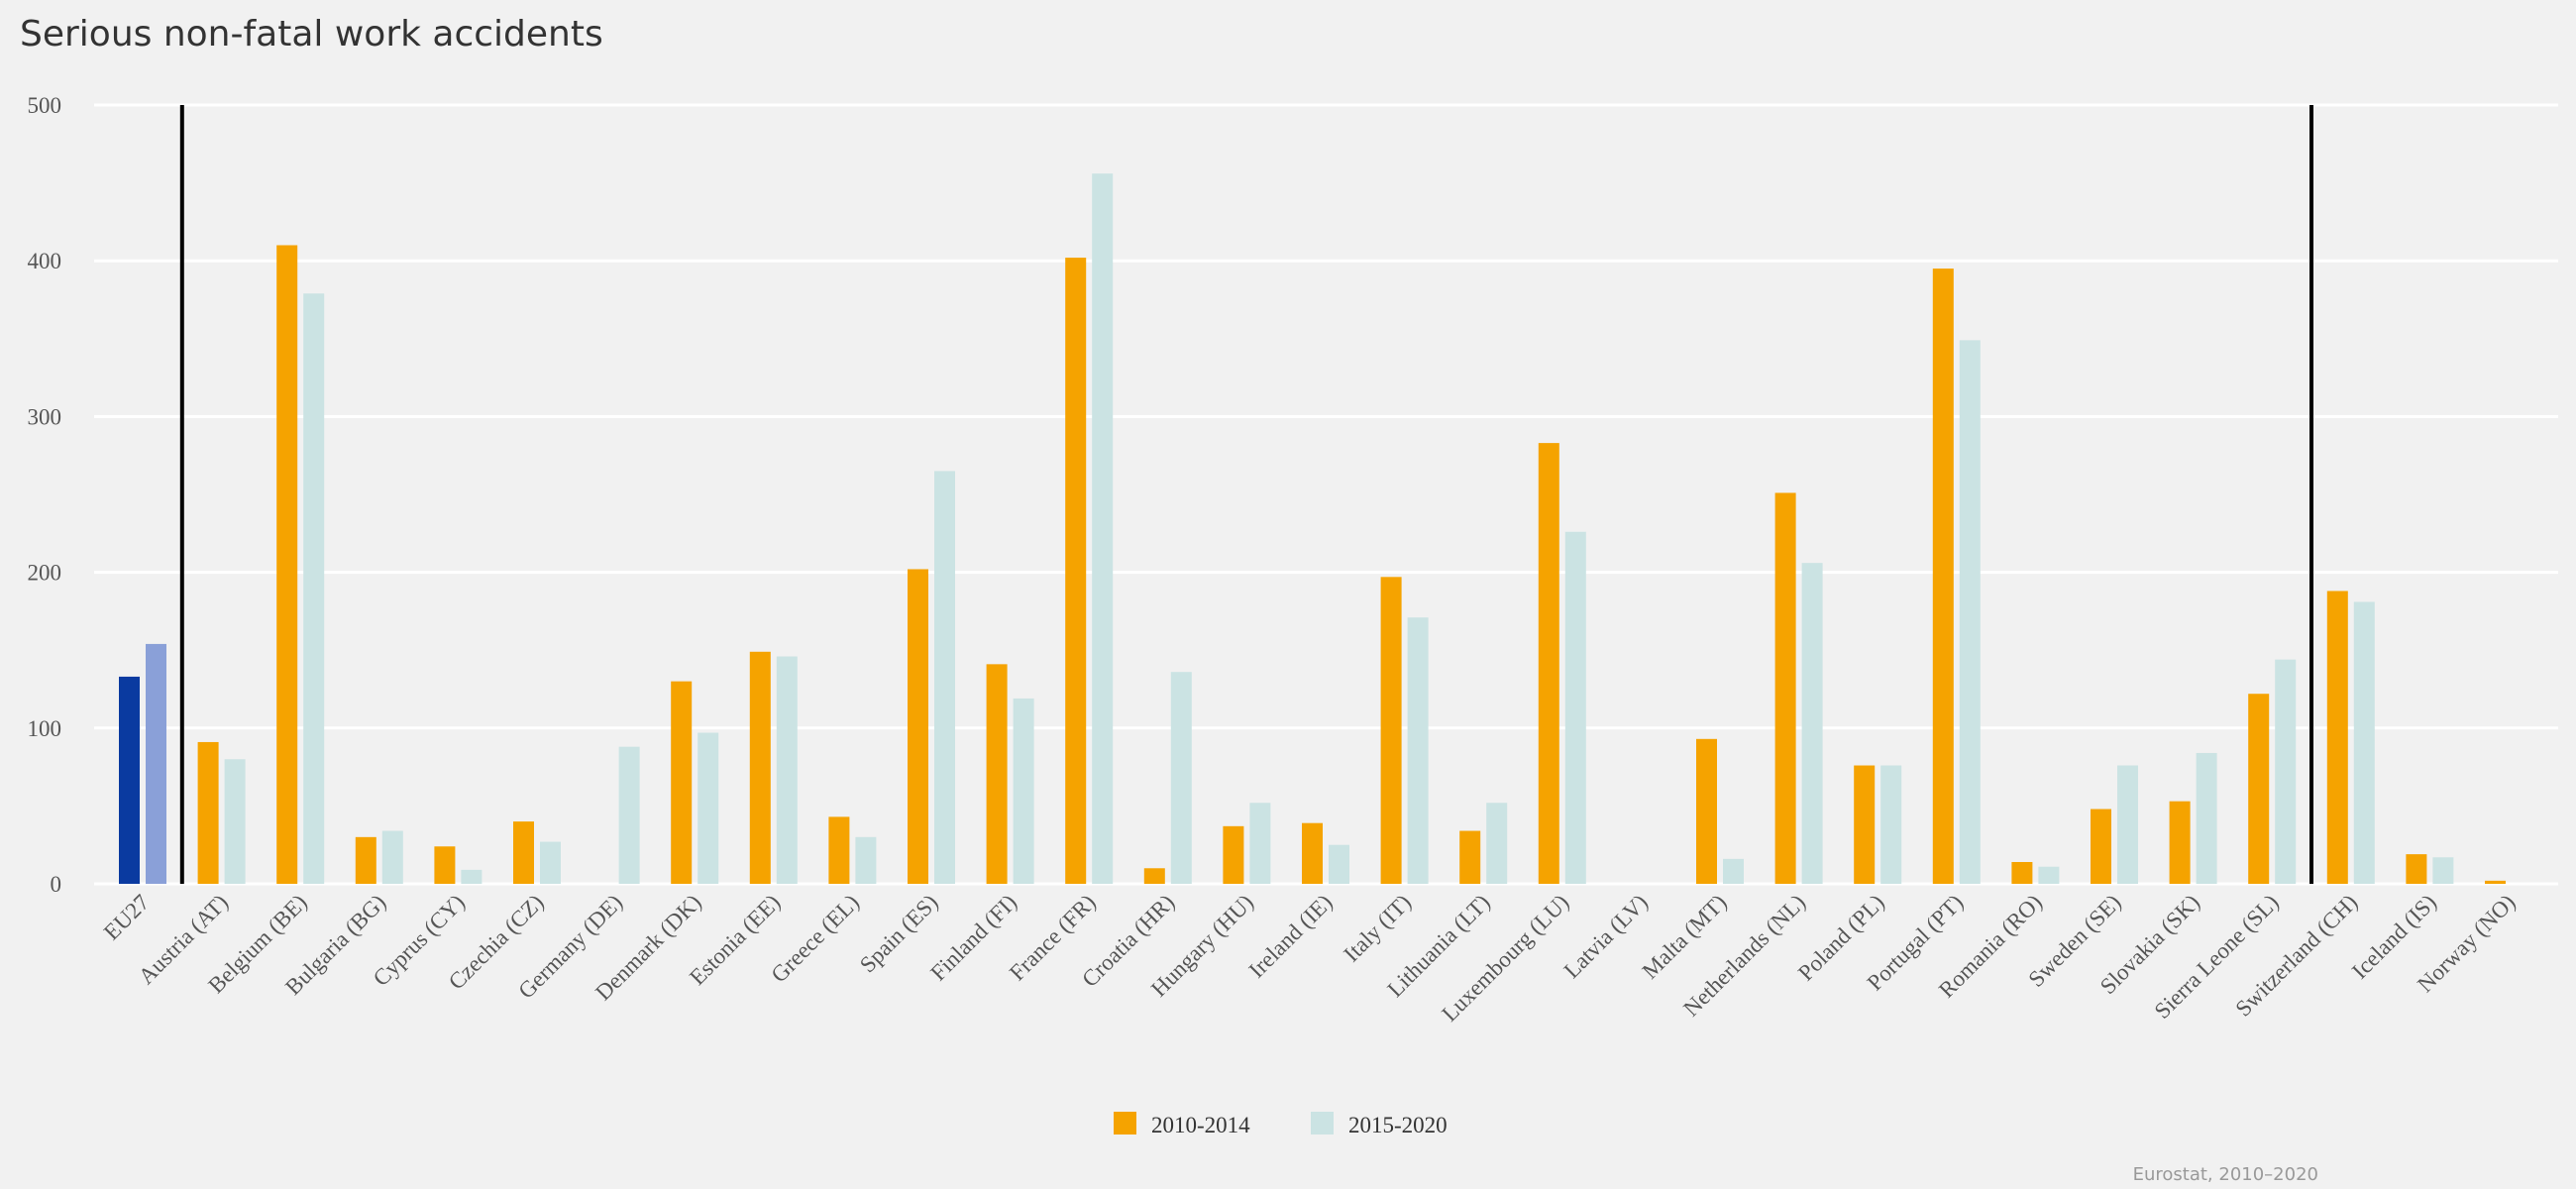  Describe the element at coordinates (1377, 929) in the screenshot. I see `x-category-label: Italy (IT)` at that location.